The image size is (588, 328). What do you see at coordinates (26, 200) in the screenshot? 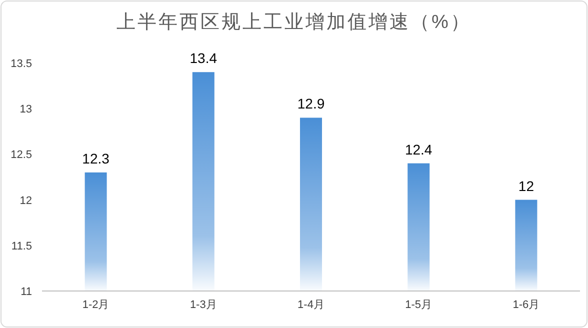
I see `y-tick-label: 12` at bounding box center [26, 200].